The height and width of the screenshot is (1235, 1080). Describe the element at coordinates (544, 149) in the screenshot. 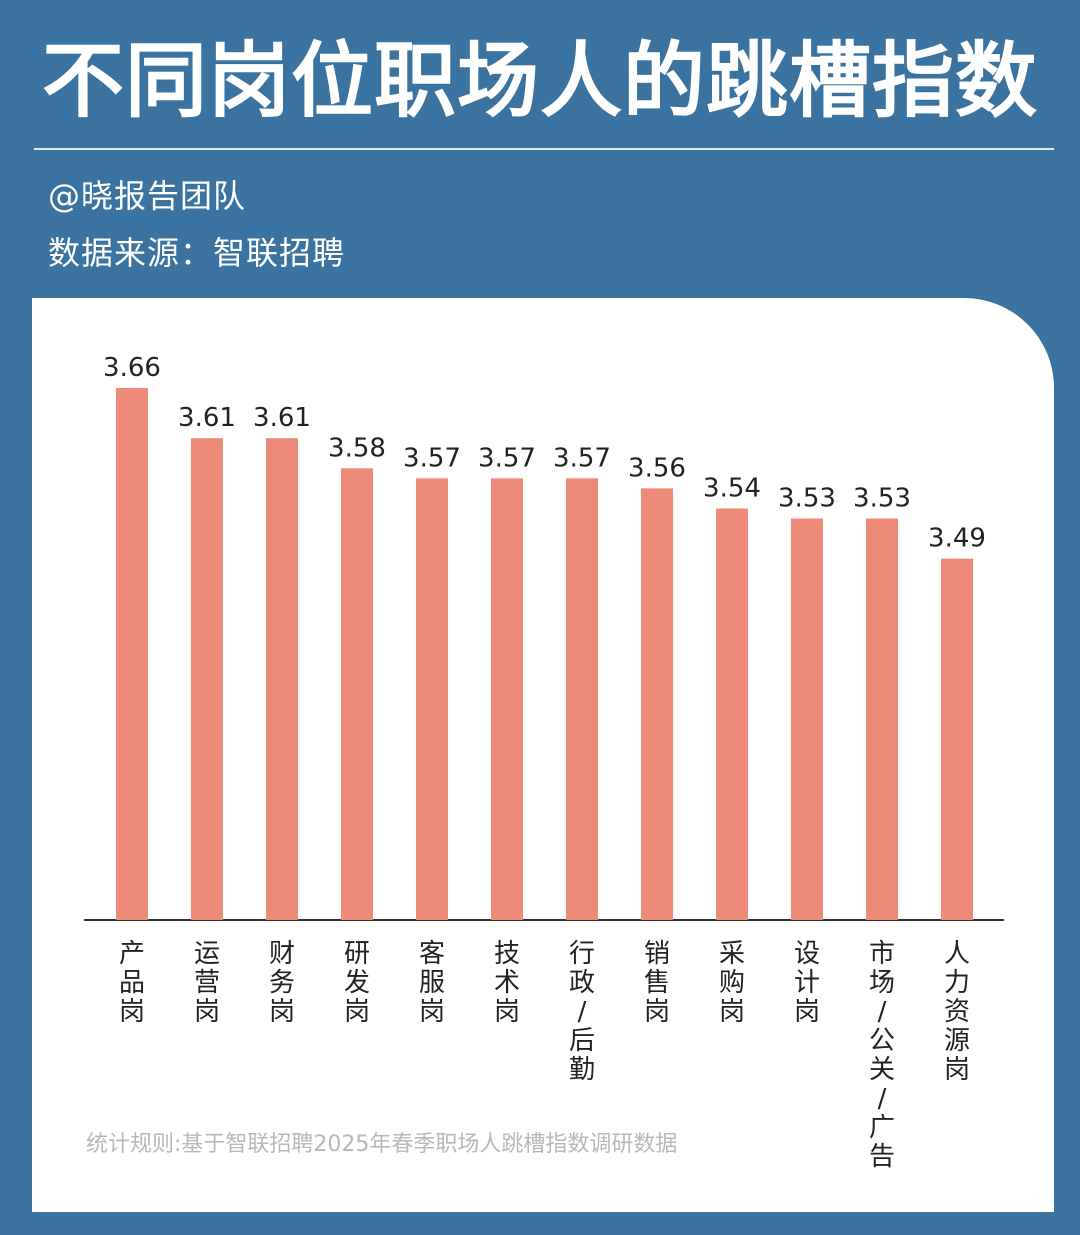

I see `divider` at that location.